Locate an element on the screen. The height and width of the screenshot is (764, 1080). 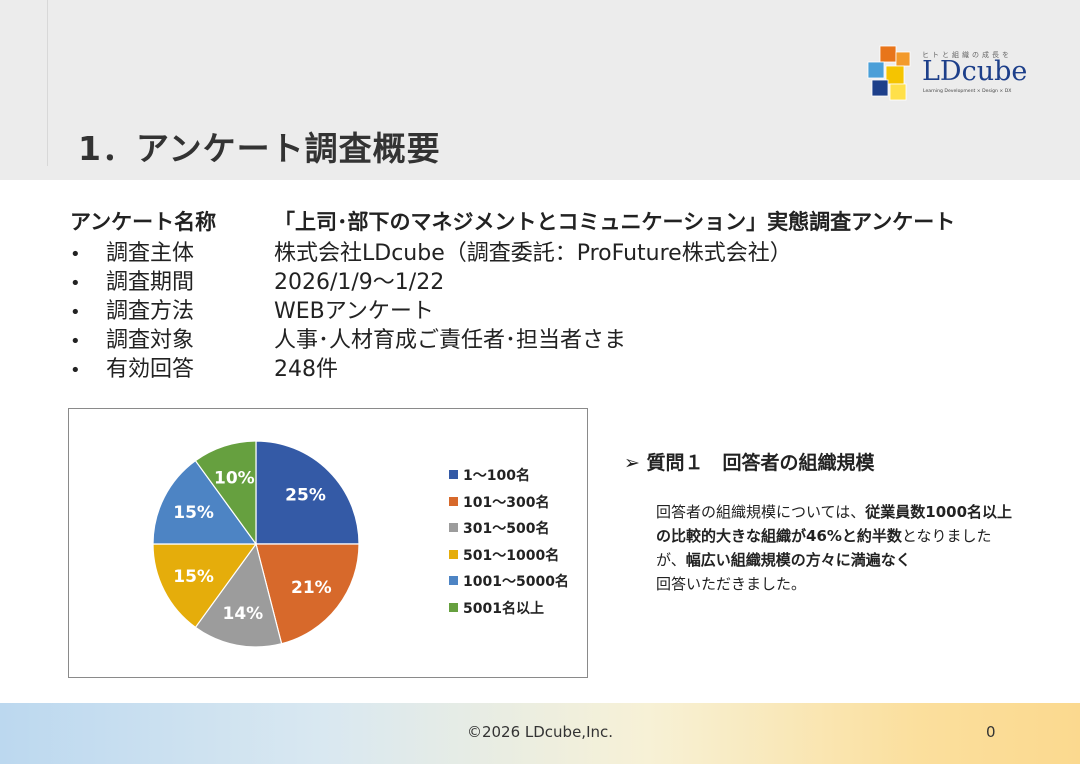
slide-footer: ©2026 LDcube,Inc. 0 is located at coordinates (540, 733).